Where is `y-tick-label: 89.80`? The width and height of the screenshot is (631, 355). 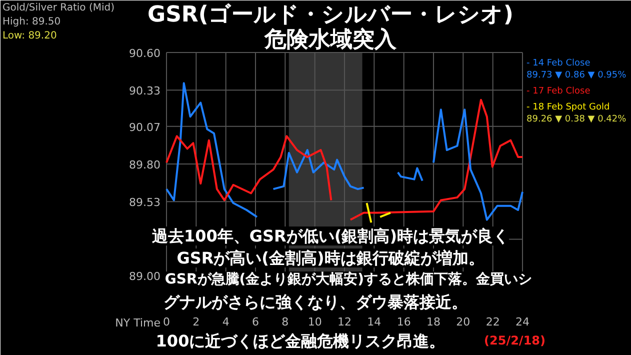
y-tick-label: 89.80 is located at coordinates (145, 165).